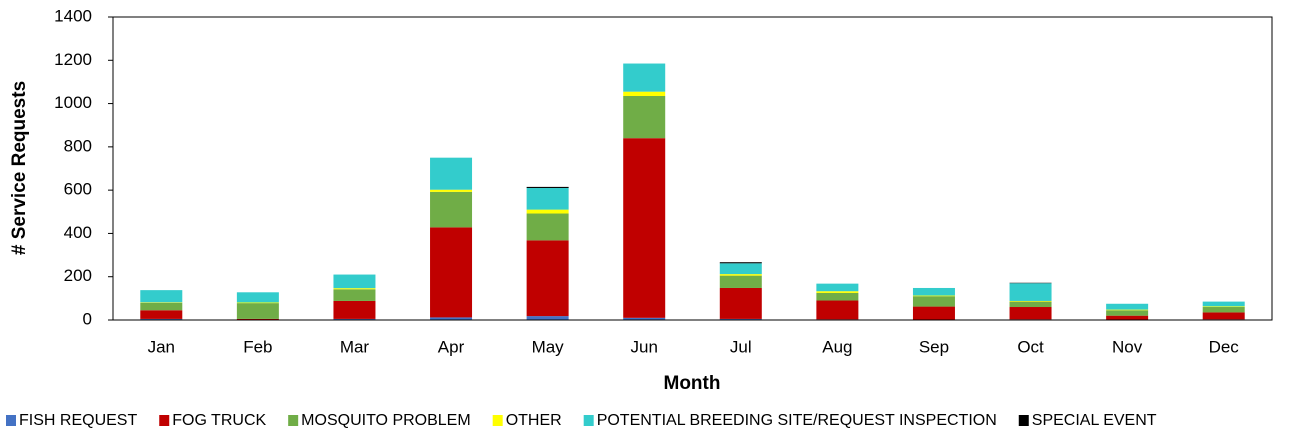  Describe the element at coordinates (19, 168) in the screenshot. I see `y-axis-title: # Service Requests` at that location.